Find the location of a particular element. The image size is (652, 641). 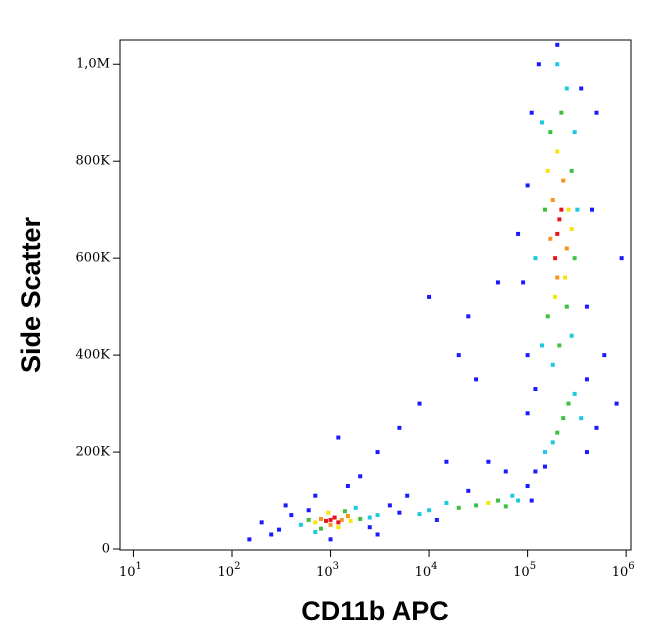

x-tick-exponent: 2 is located at coordinates (237, 566).